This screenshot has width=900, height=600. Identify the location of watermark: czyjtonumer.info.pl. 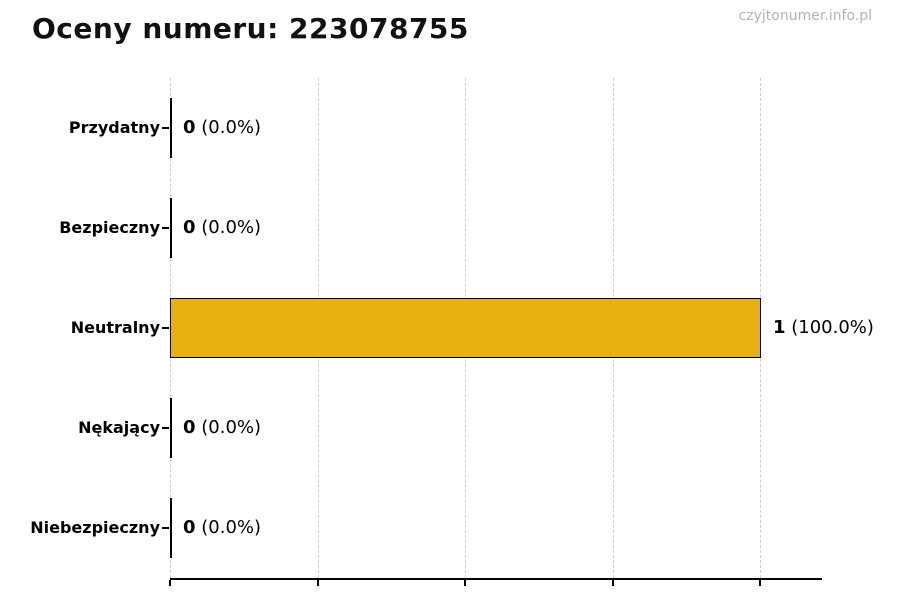
(805, 16).